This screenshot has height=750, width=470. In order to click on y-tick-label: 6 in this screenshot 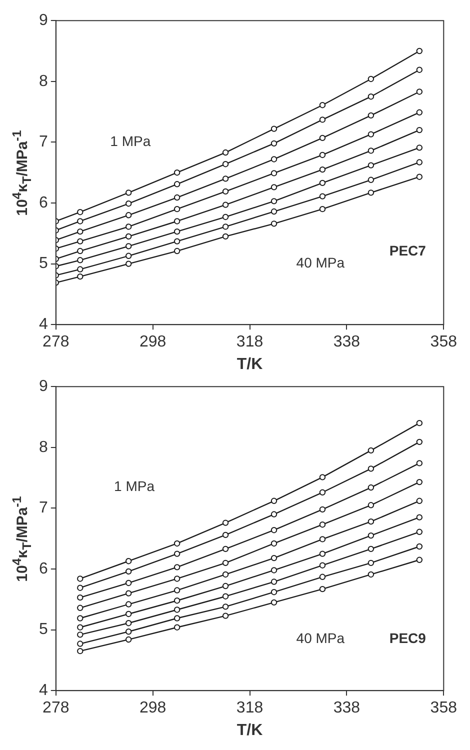, I will do `click(43, 569)`.